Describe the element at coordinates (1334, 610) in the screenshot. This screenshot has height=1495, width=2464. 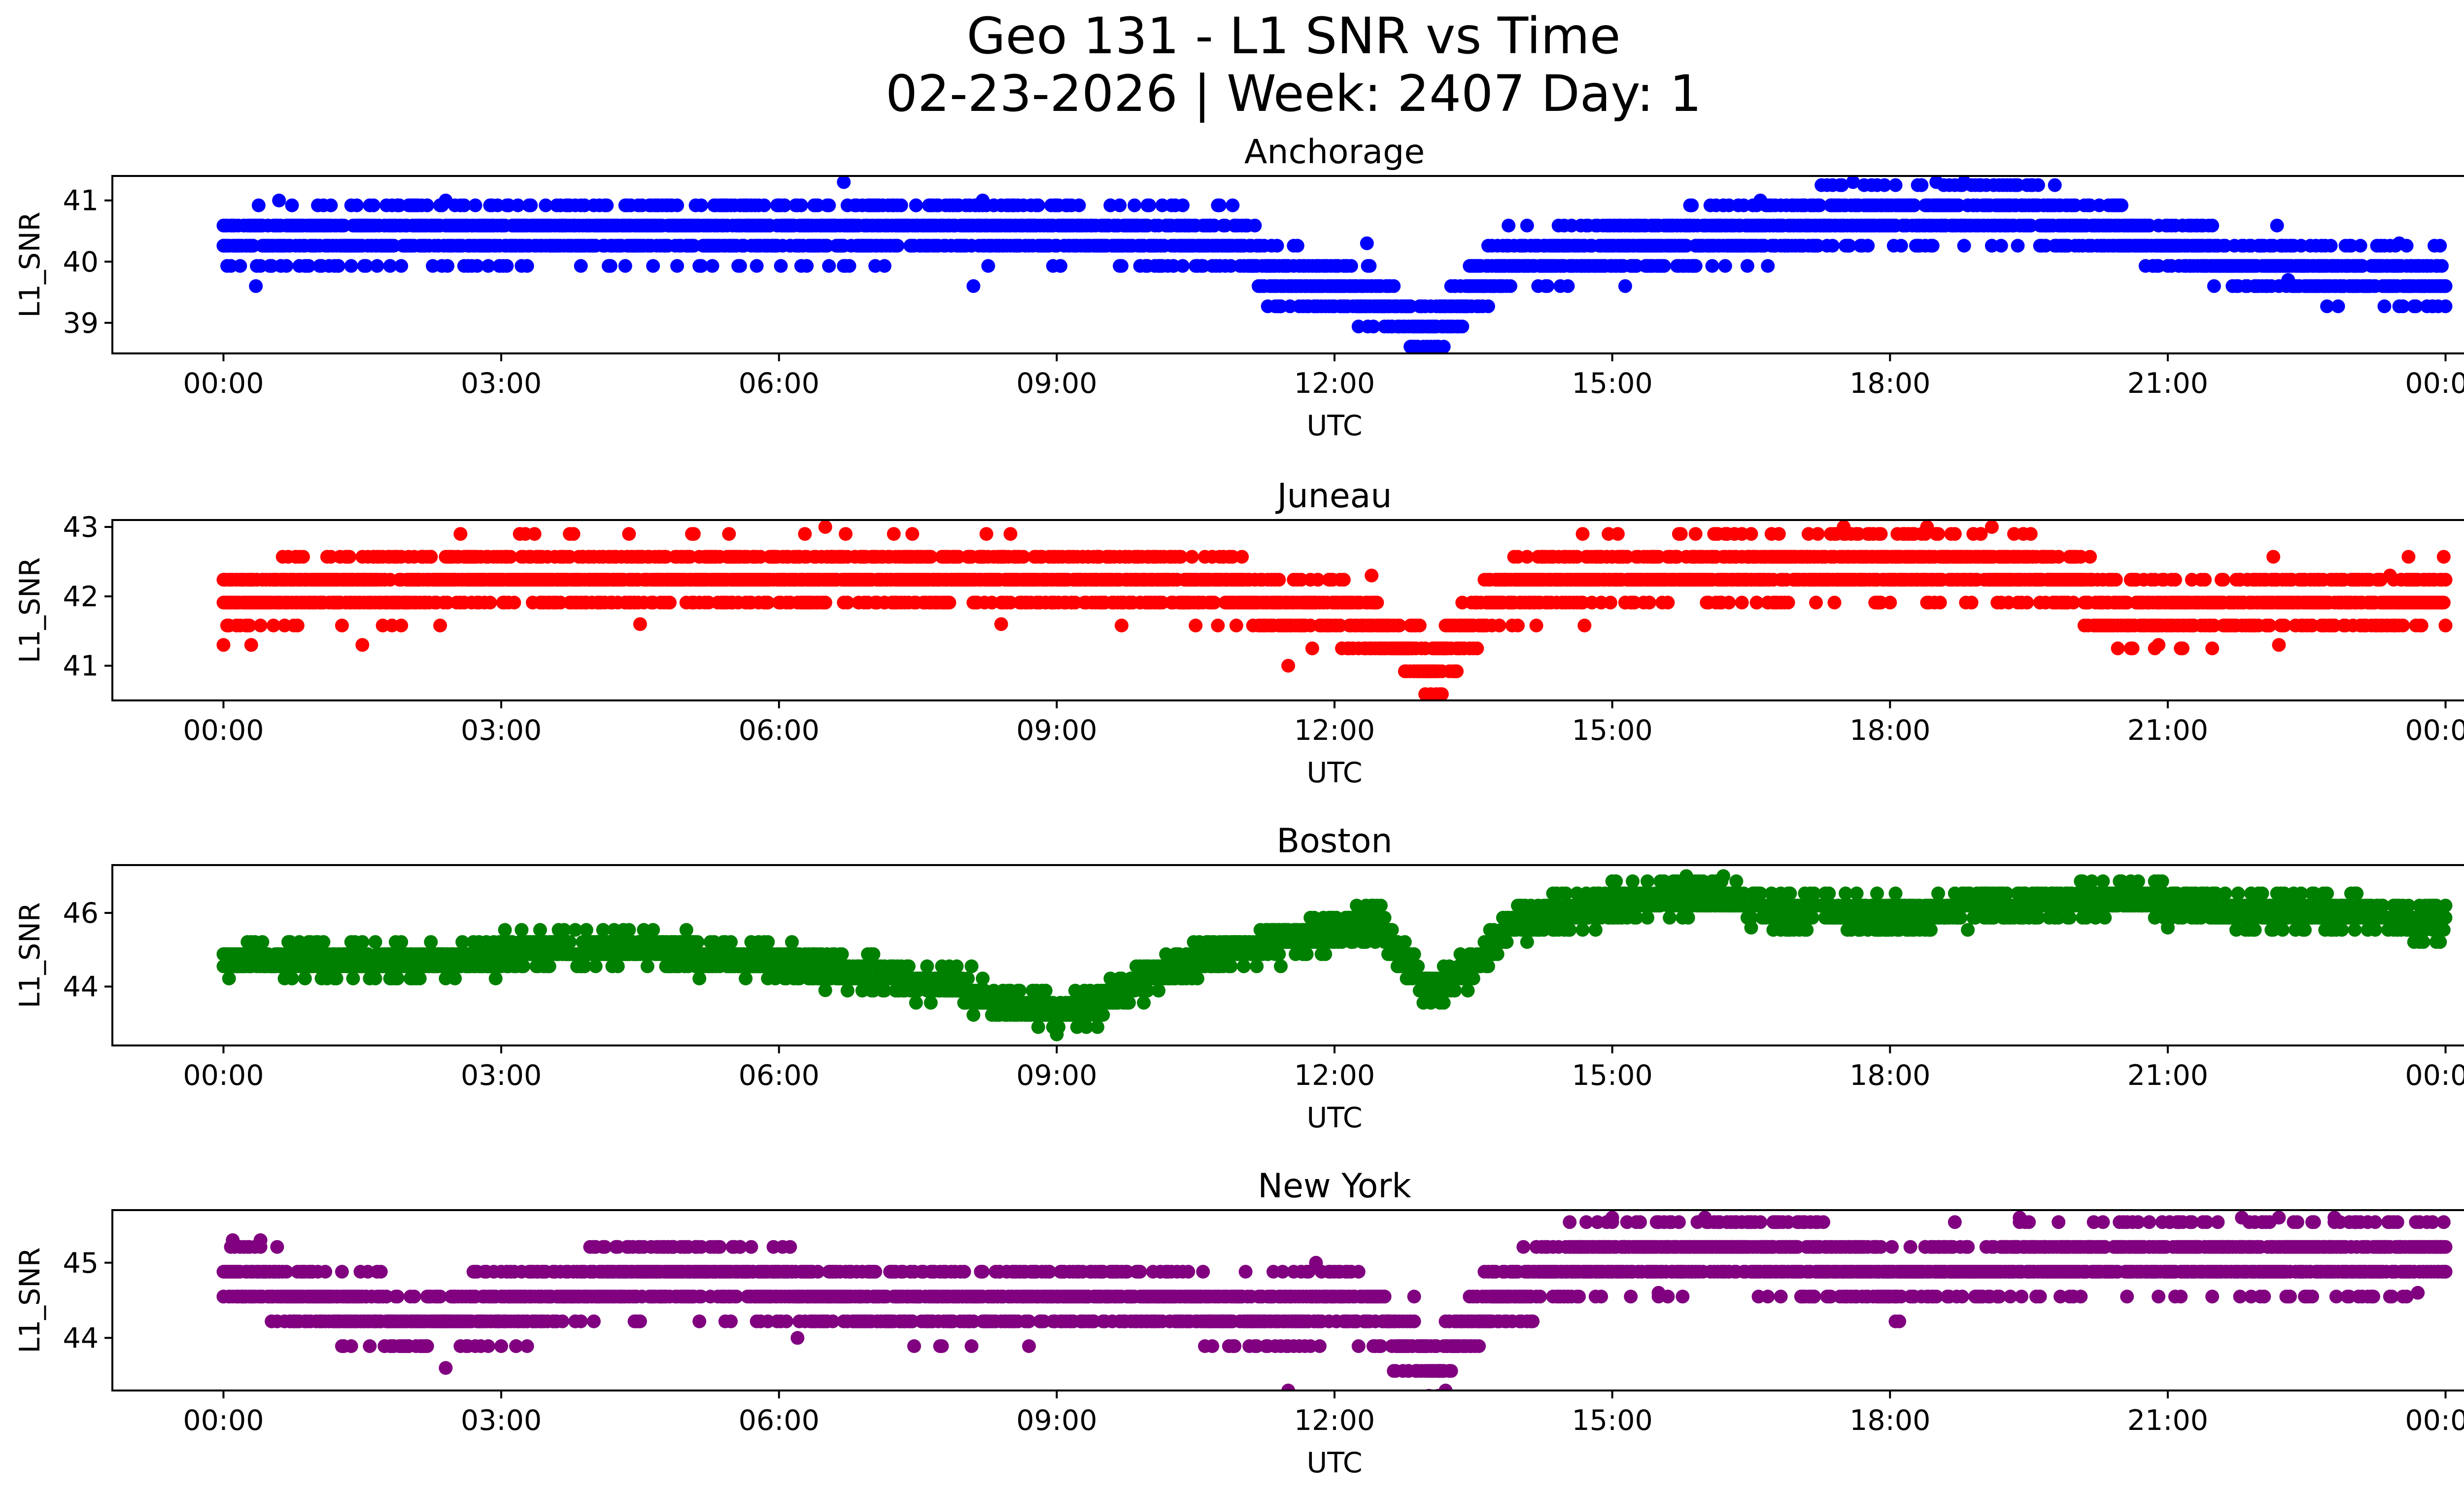
I see `scatter-series` at that location.